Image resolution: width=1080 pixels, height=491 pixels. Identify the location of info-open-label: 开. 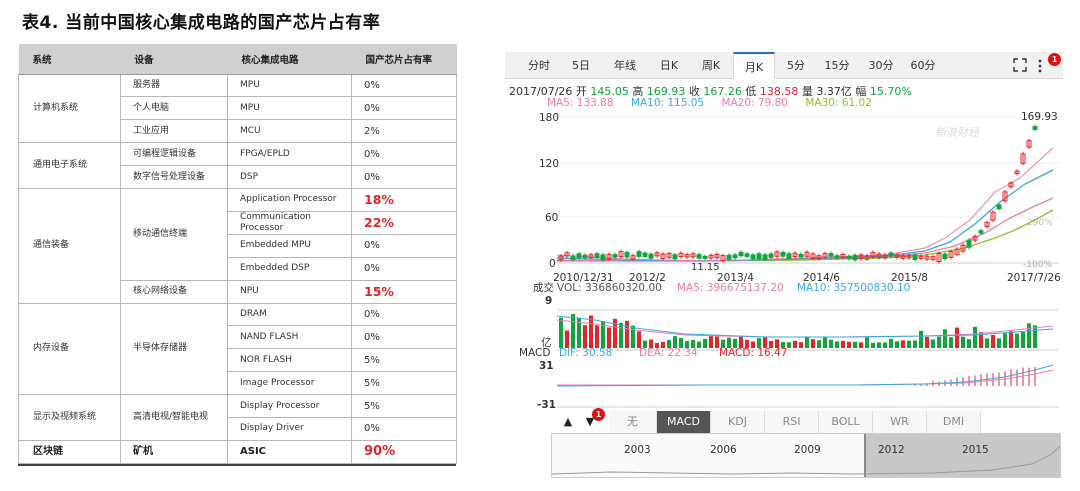
(581, 91).